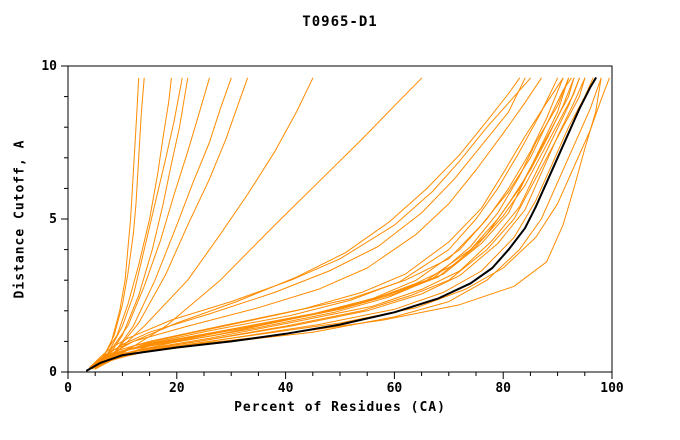 The image size is (680, 440). What do you see at coordinates (340, 407) in the screenshot?
I see `x-axis-label: Percent of Residues (CA)` at bounding box center [340, 407].